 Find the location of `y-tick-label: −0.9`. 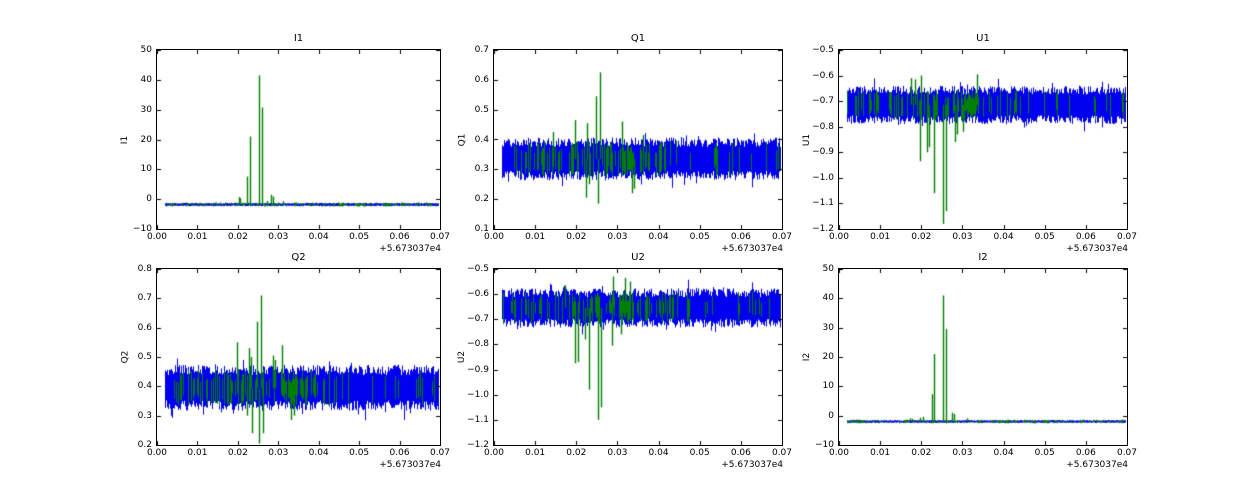

y-tick-label: −0.9 is located at coordinates (478, 369).